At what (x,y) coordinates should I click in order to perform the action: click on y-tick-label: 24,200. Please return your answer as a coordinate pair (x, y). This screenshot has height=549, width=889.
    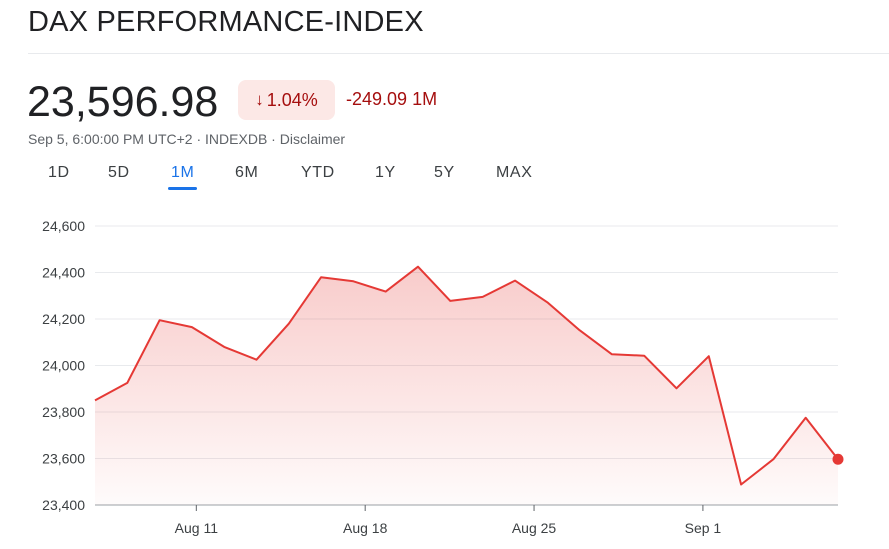
    Looking at the image, I should click on (63, 319).